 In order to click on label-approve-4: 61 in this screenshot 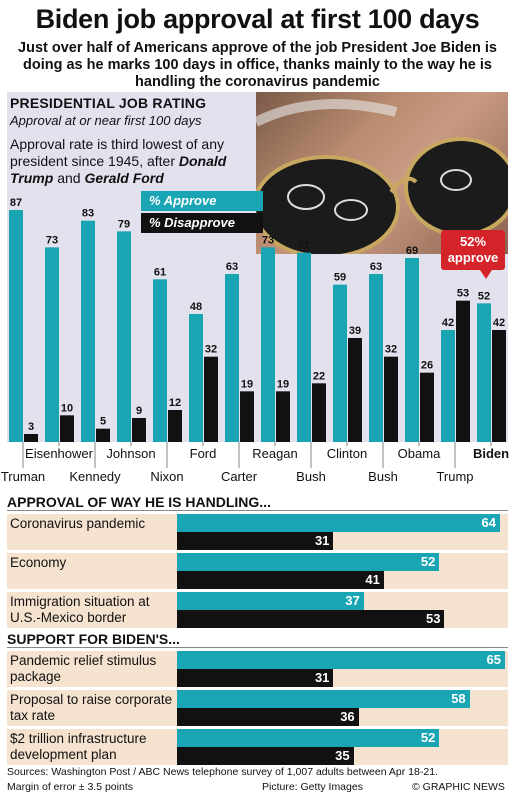, I will do `click(160, 272)`.